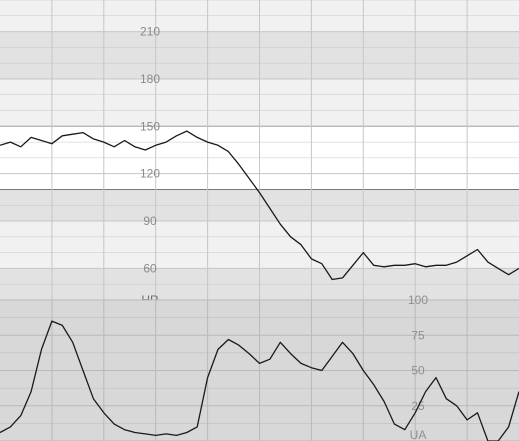 This screenshot has width=519, height=441. I want to click on hr-tick-label: 90, so click(150, 221).